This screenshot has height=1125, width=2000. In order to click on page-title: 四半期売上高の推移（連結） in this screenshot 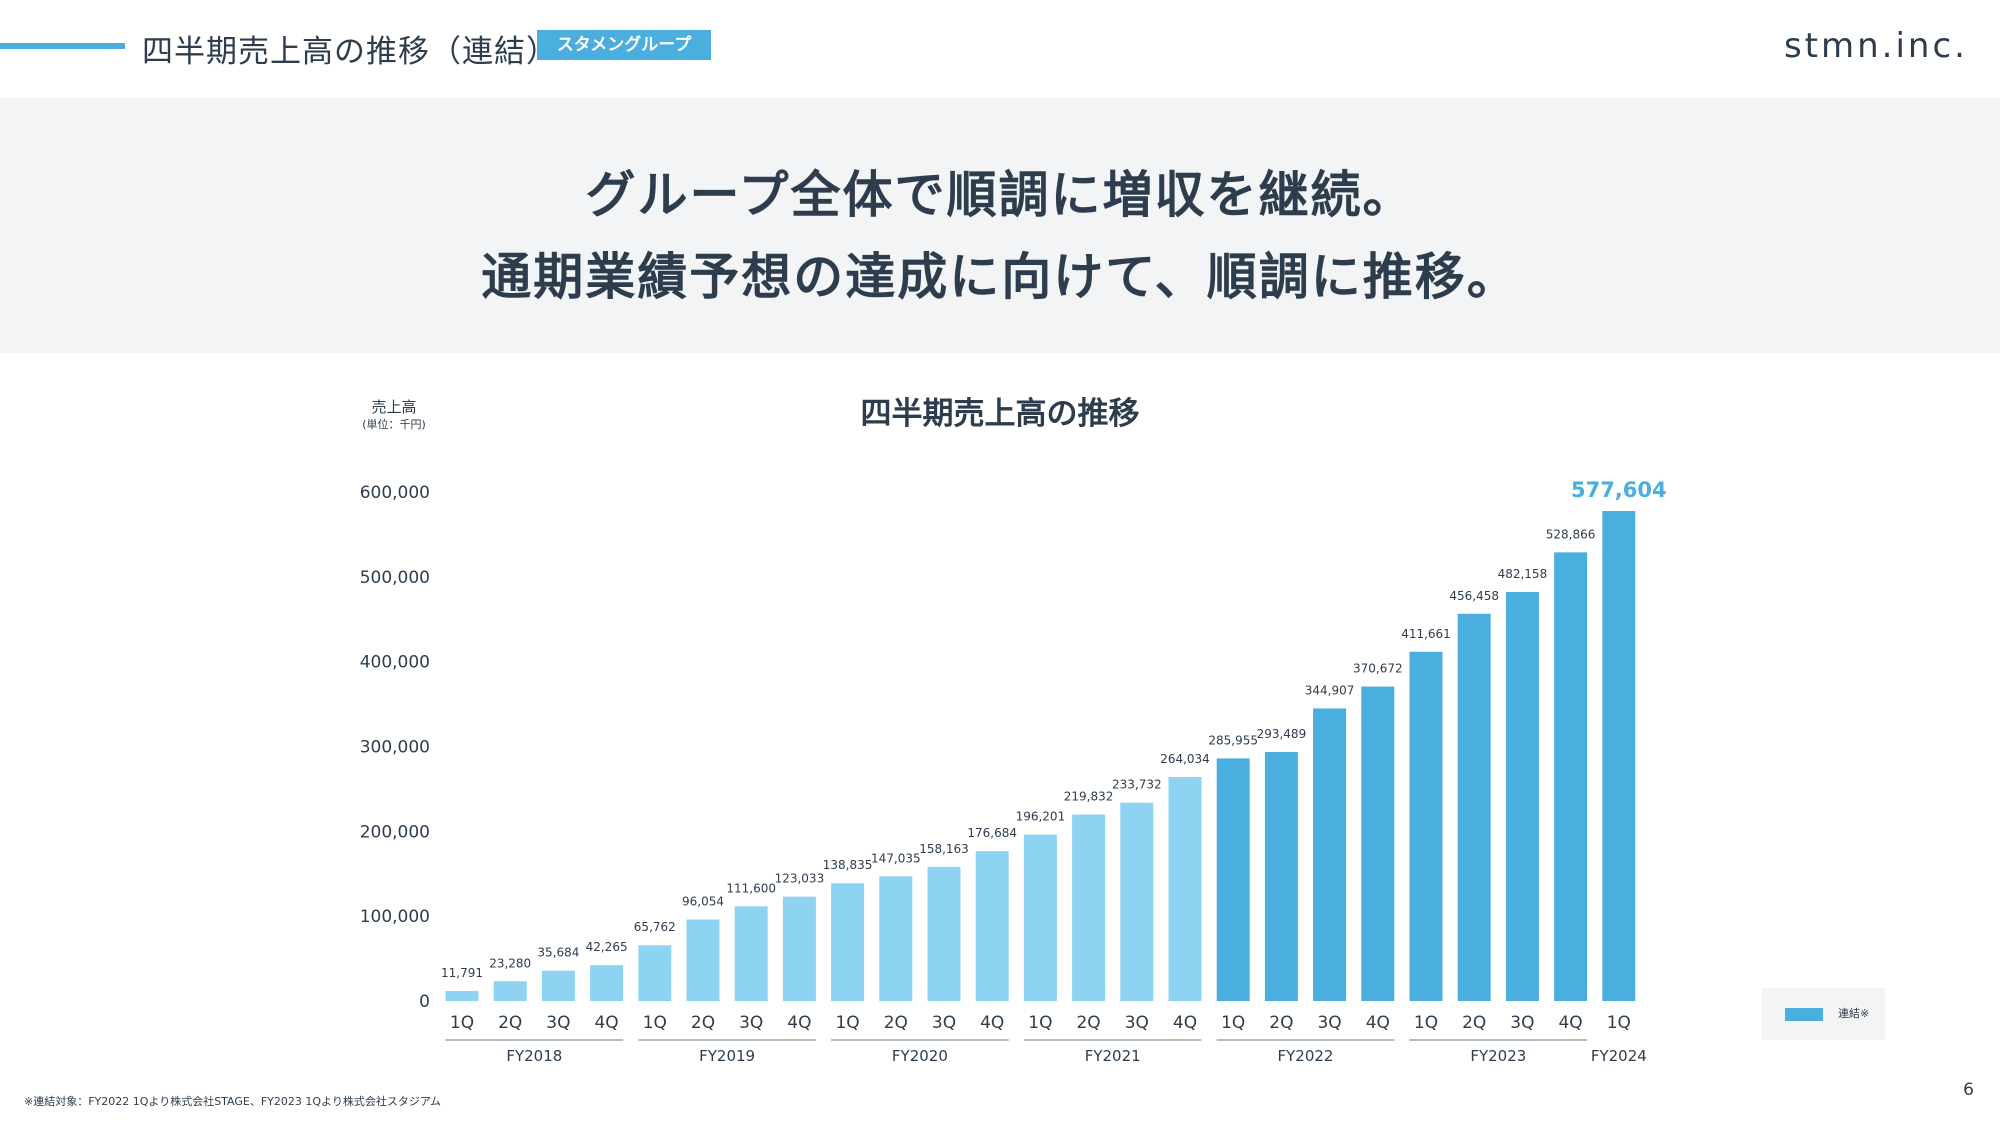, I will do `click(350, 52)`.